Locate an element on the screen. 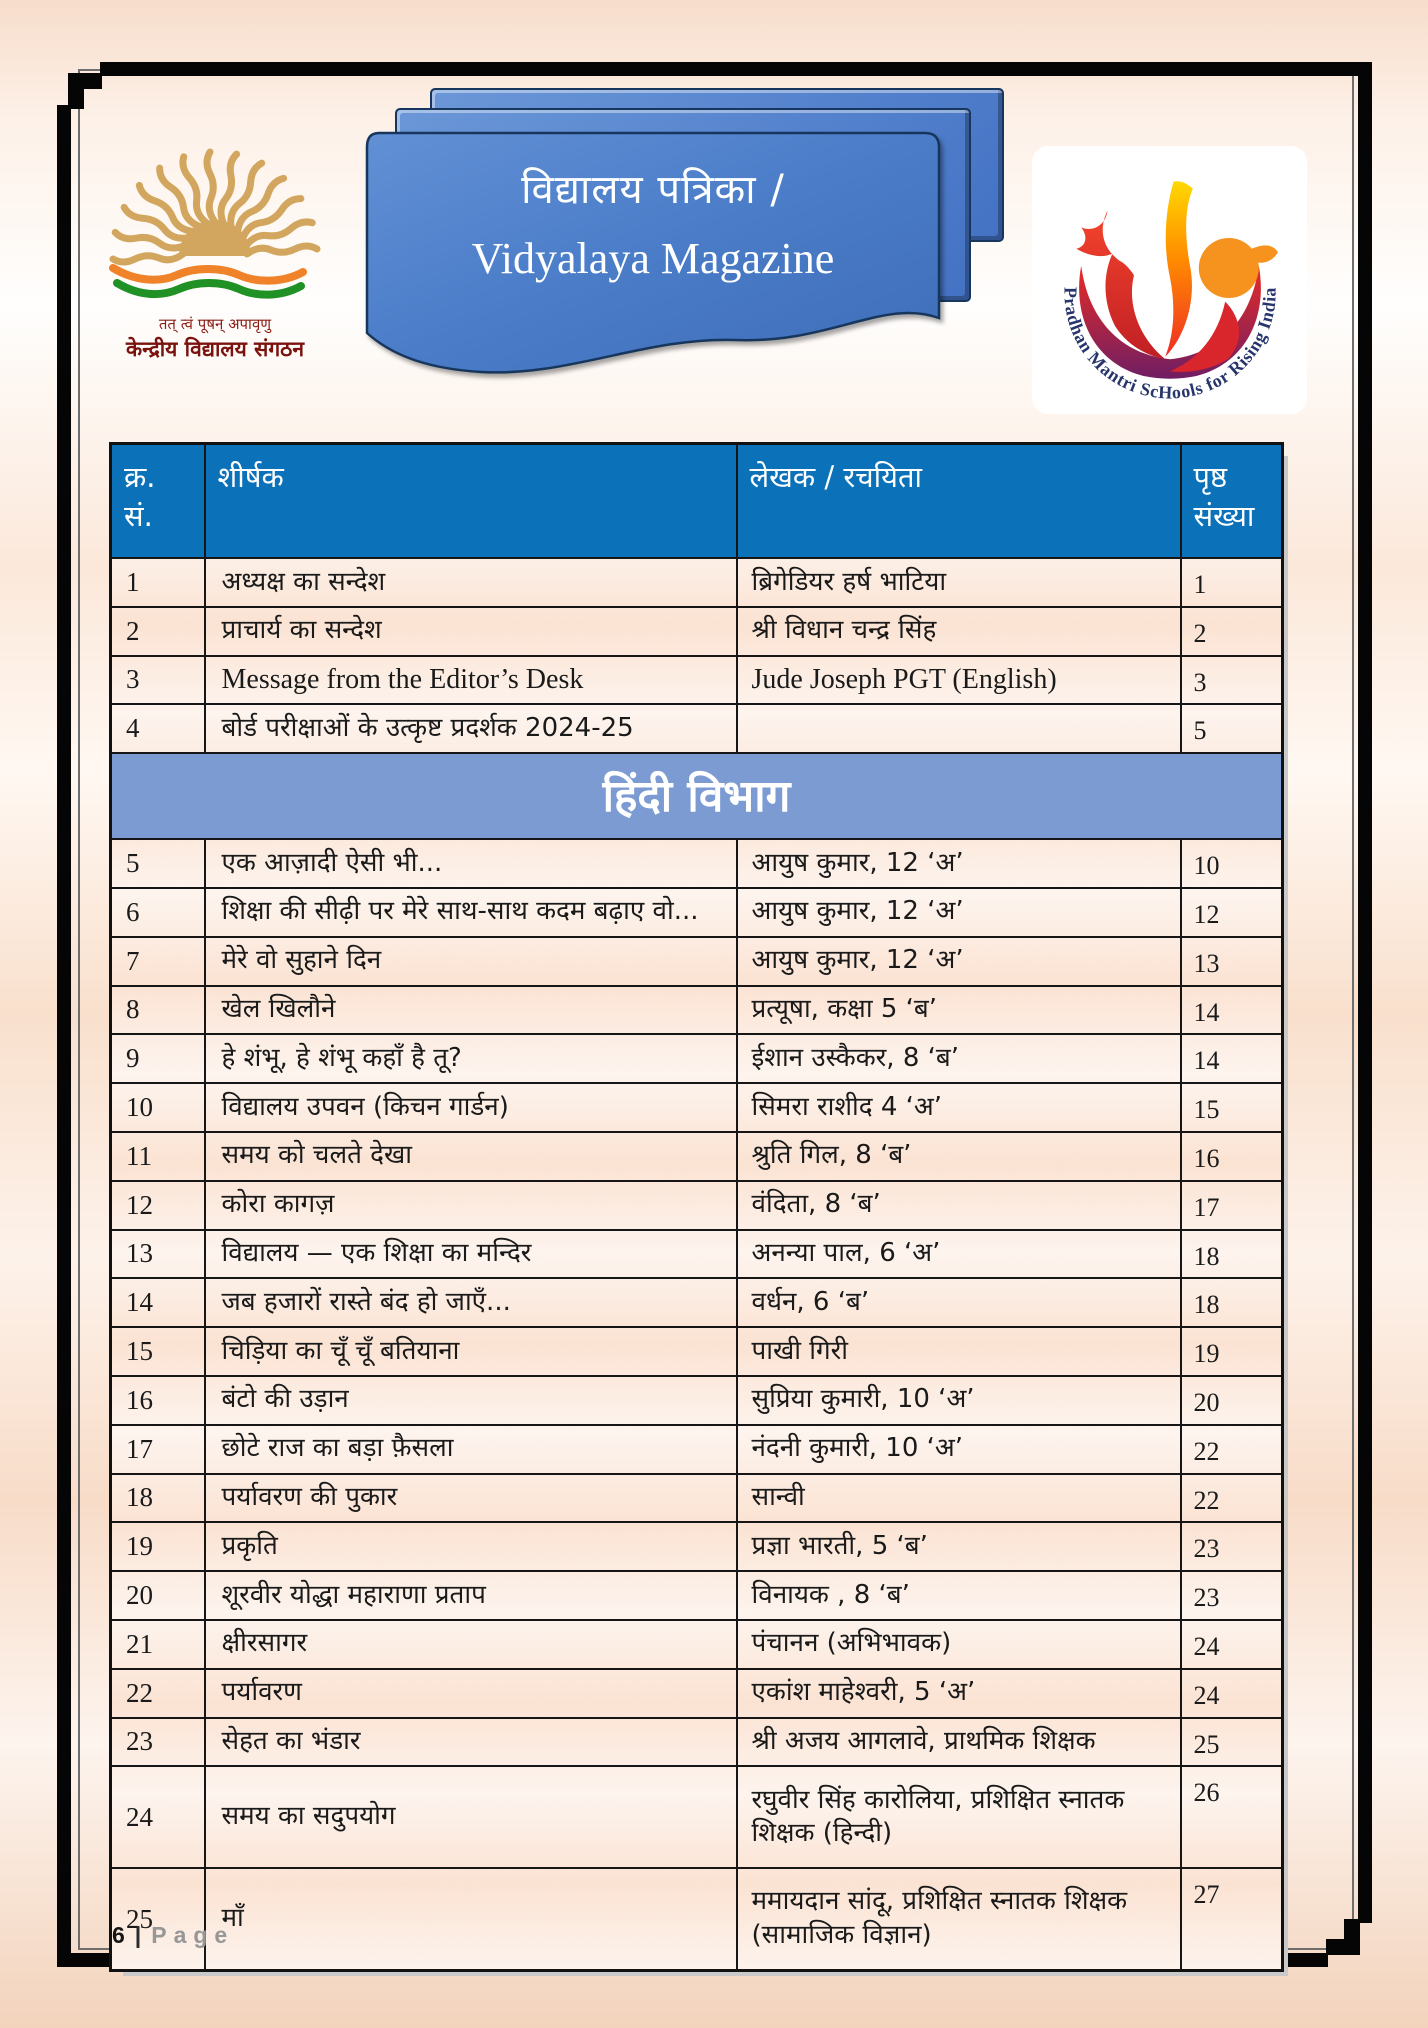 Image resolution: width=1428 pixels, height=2028 pixels. banner-title-english: Vidyalaya Magazine is located at coordinates (653, 258).